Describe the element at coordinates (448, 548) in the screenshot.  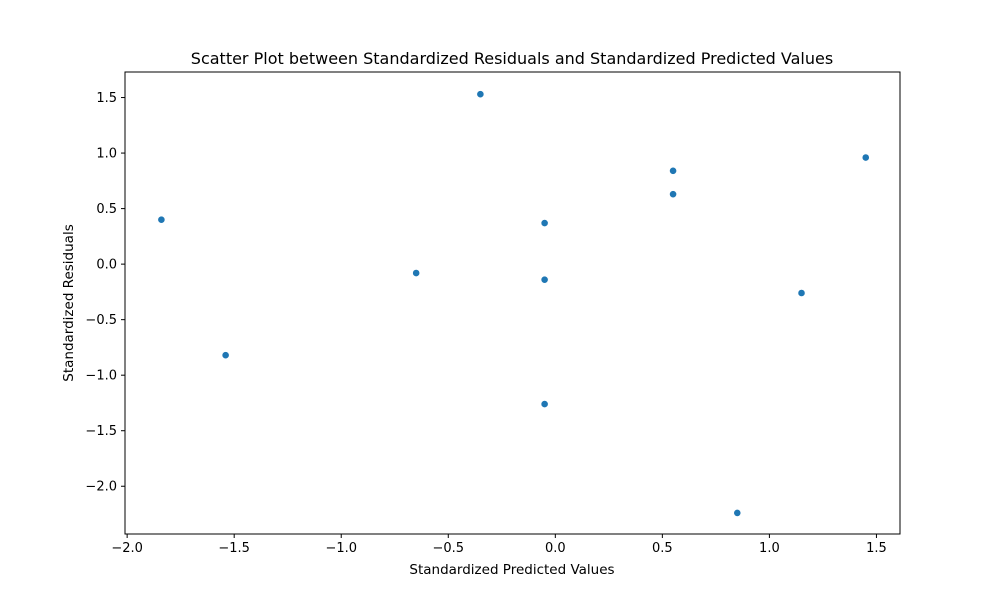
I see `x-tick-label: −0.5` at that location.